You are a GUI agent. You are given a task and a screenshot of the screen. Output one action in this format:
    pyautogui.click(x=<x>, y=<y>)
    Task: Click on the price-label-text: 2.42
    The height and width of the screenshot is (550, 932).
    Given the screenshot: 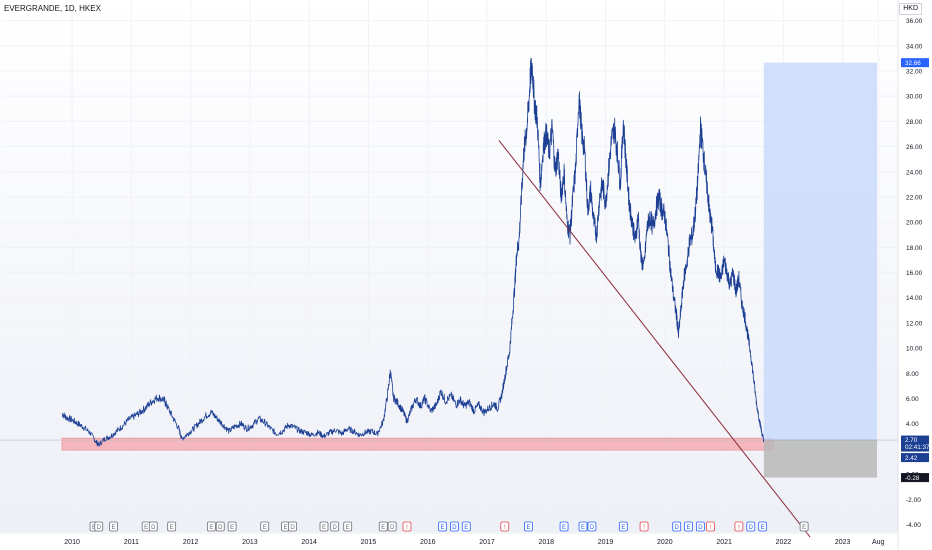 What is the action you would take?
    pyautogui.click(x=911, y=458)
    